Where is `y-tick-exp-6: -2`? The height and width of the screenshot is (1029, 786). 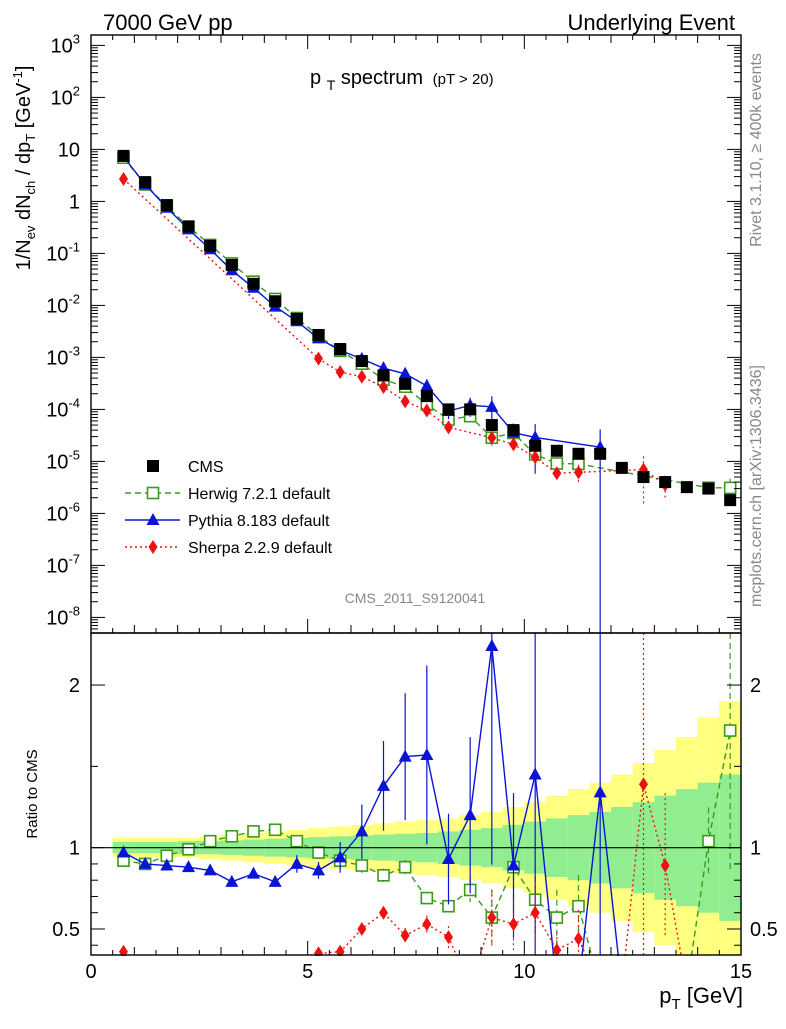 y-tick-exp-6: -2 is located at coordinates (74, 298).